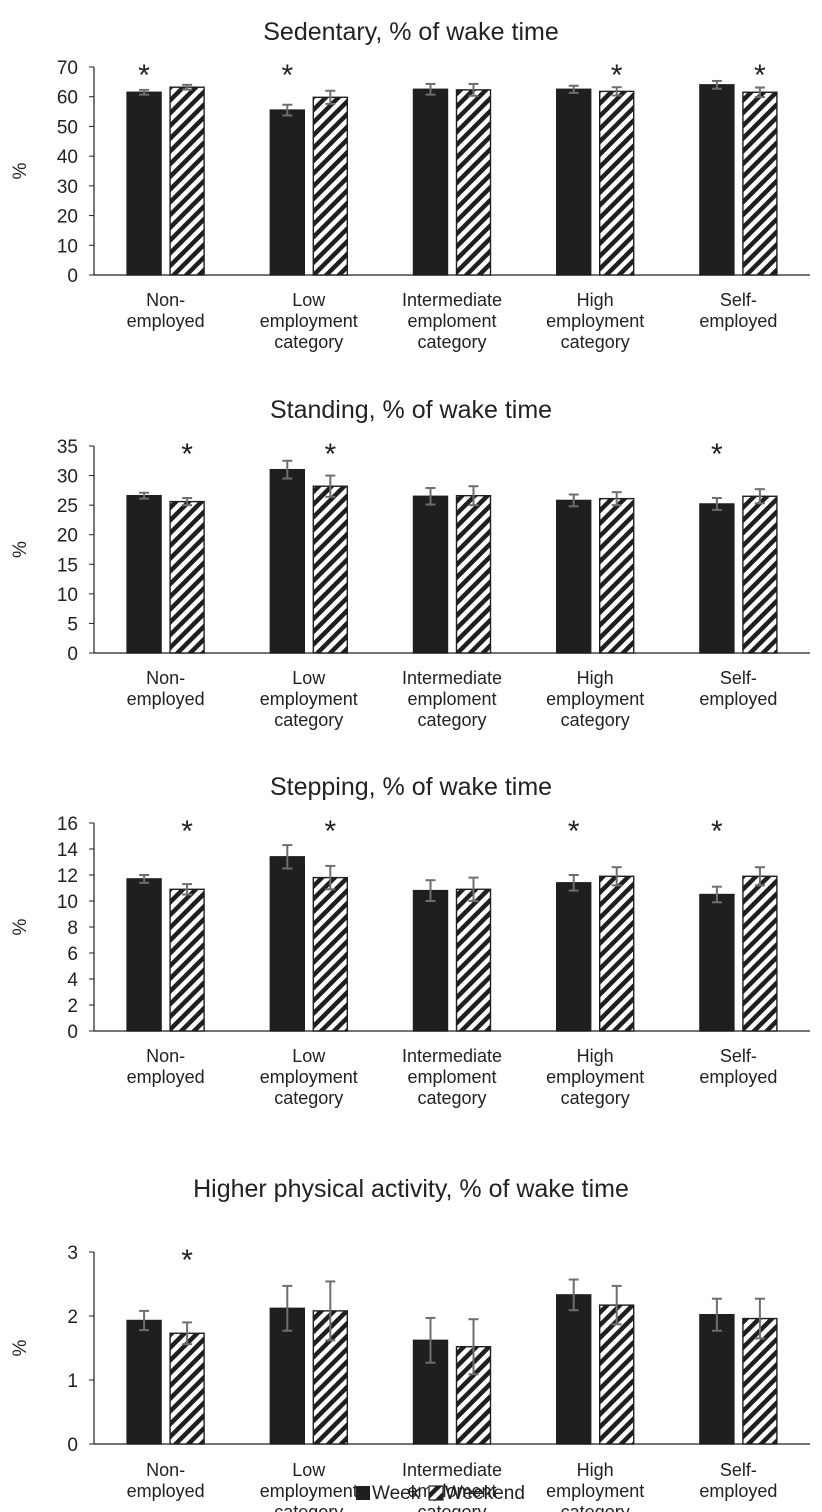 This screenshot has width=822, height=1512. What do you see at coordinates (68, 850) in the screenshot?
I see `y-tick-label: 14` at bounding box center [68, 850].